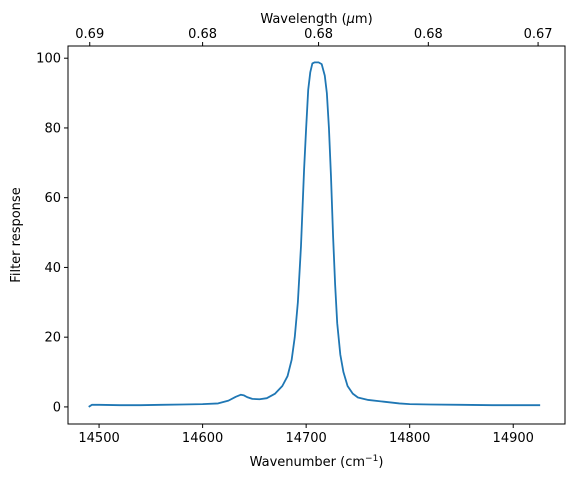 The width and height of the screenshot is (575, 480). What do you see at coordinates (52, 338) in the screenshot?
I see `y-tick-label: 20` at bounding box center [52, 338].